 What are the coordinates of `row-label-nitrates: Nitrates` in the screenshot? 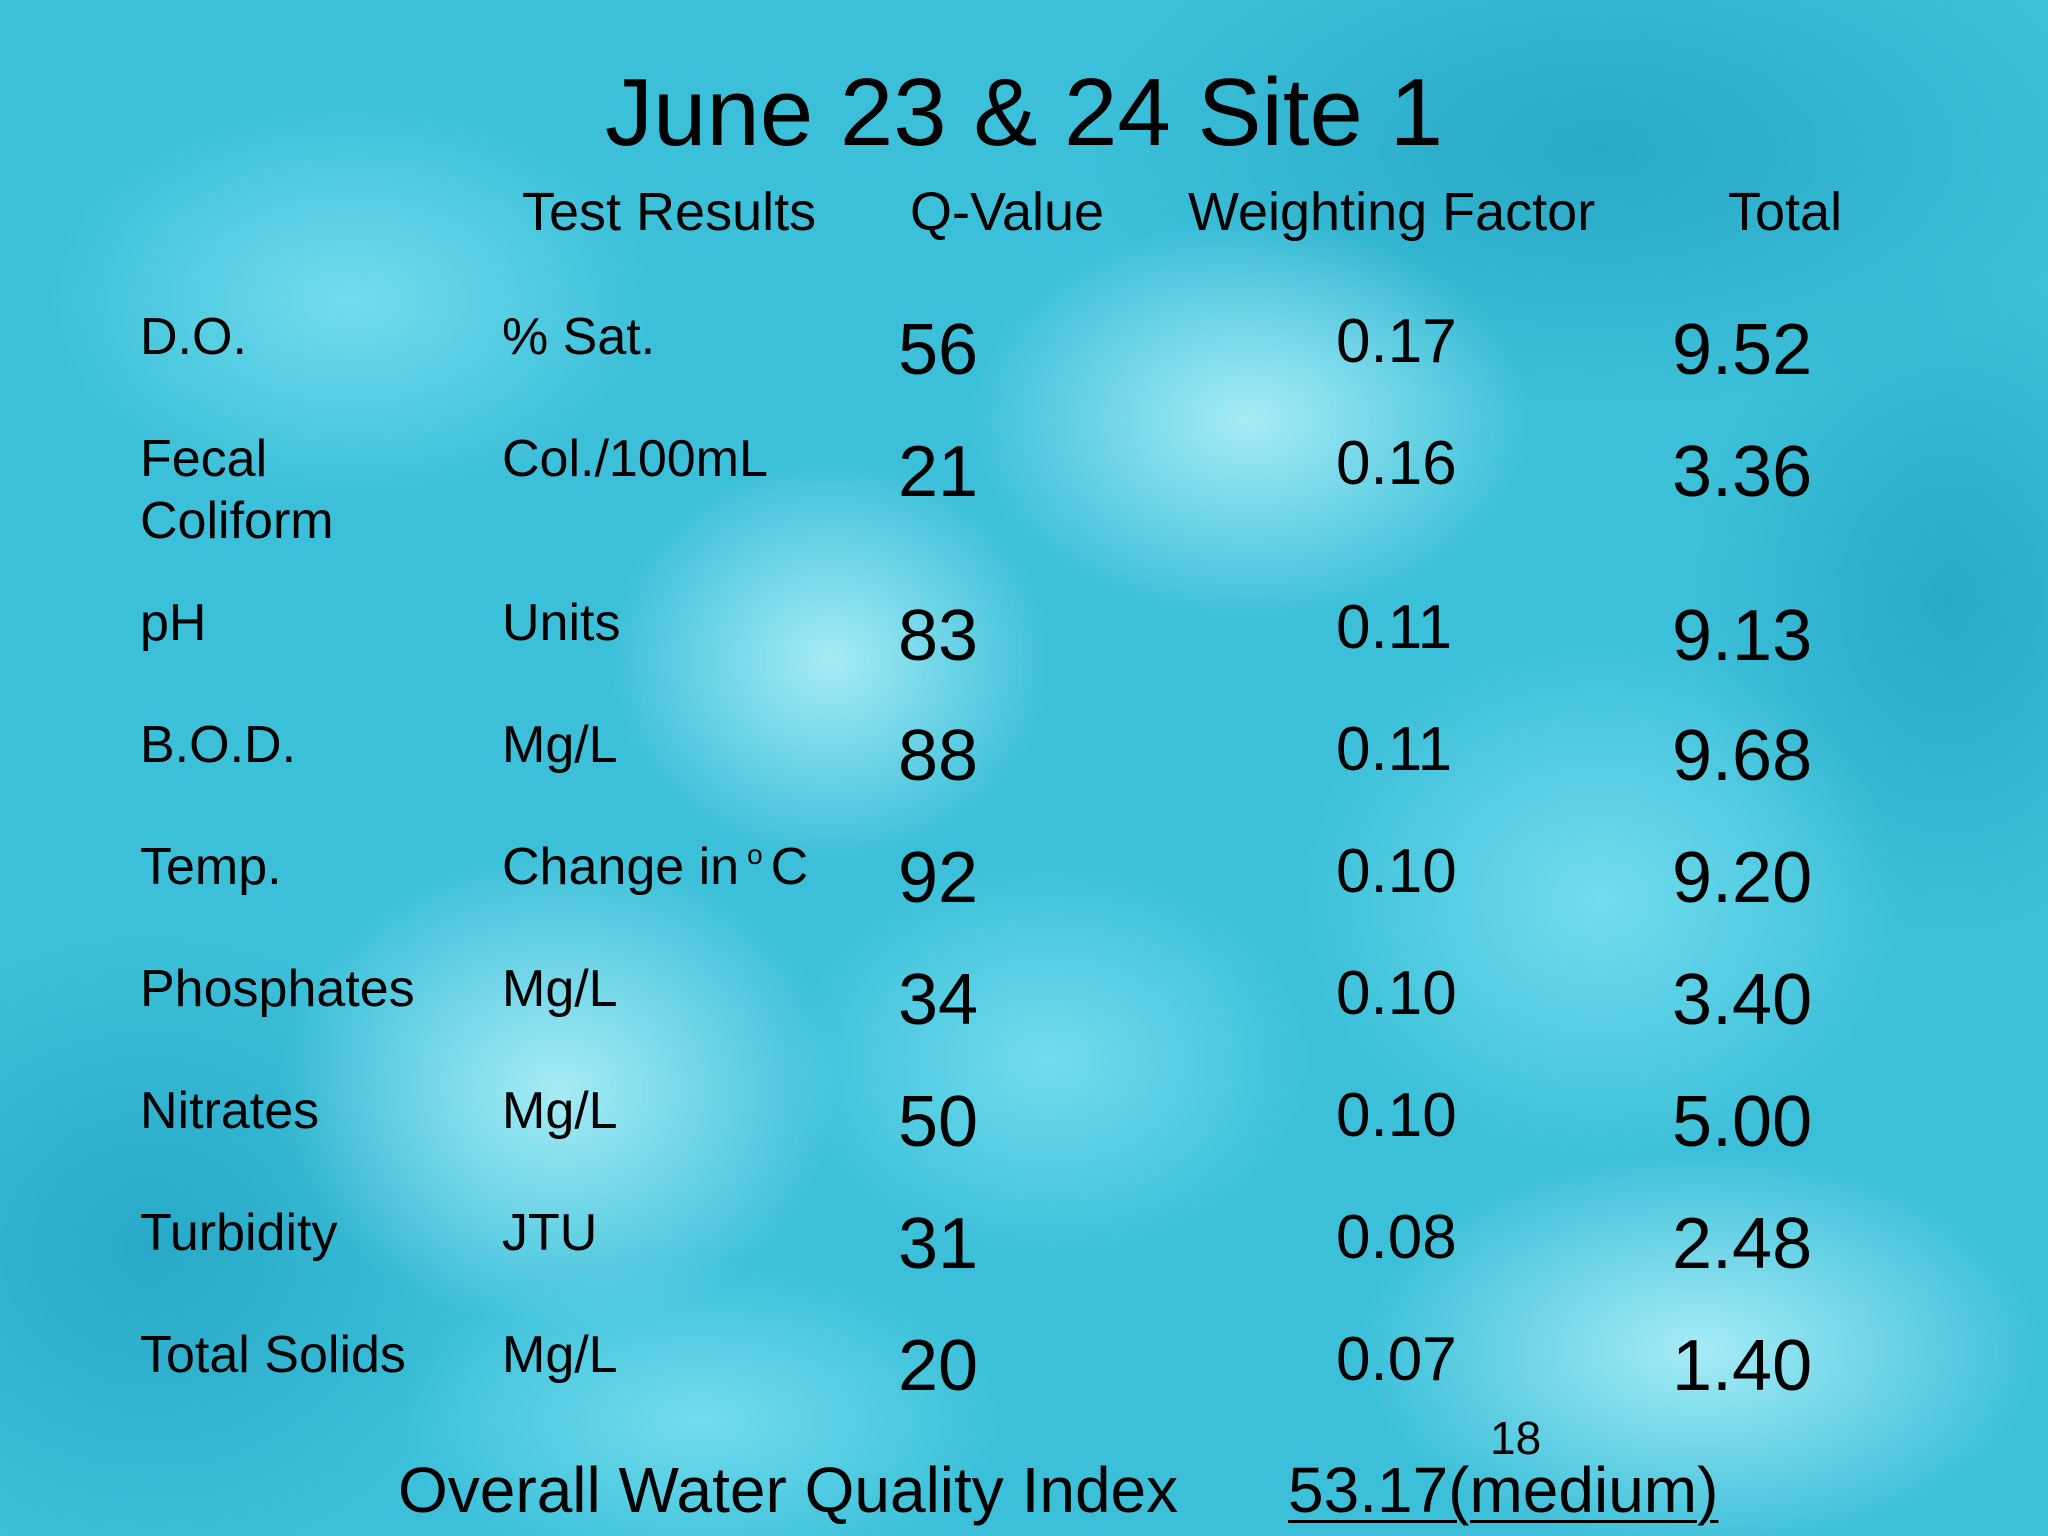 It's located at (230, 1111).